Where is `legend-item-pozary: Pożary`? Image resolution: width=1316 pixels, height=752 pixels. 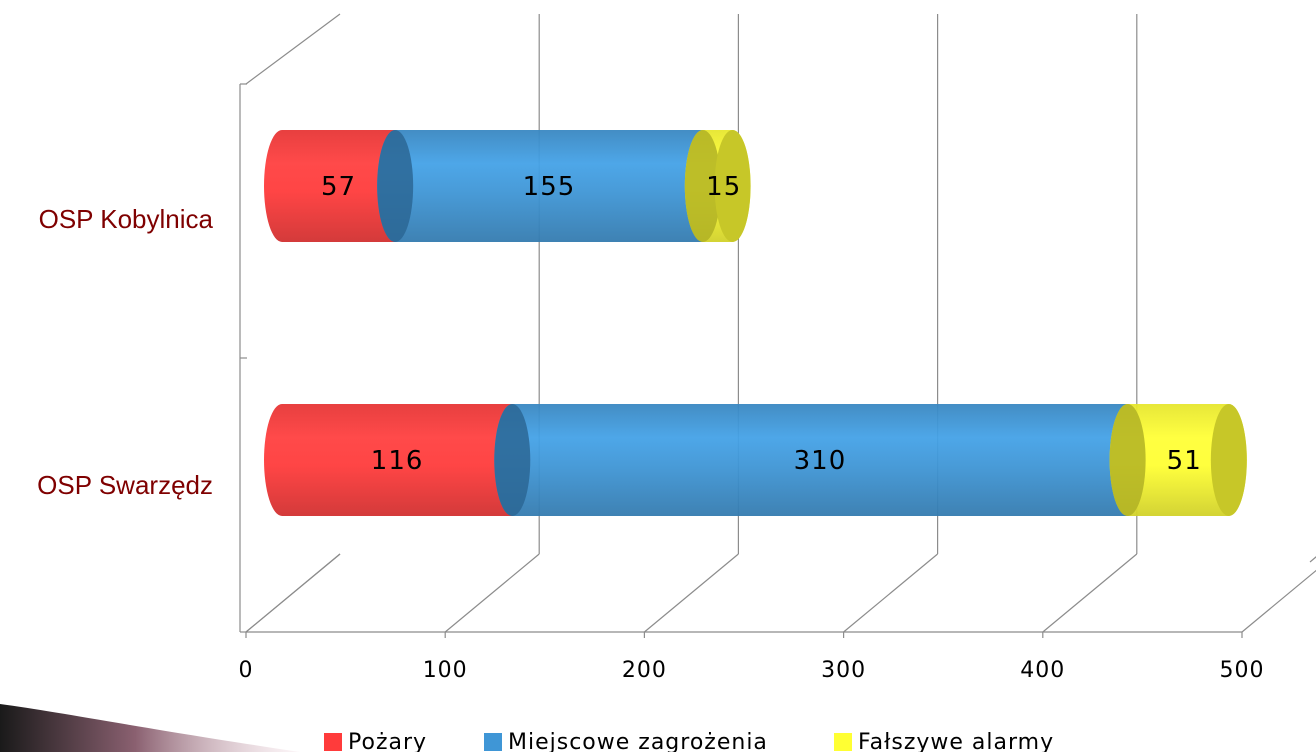 legend-item-pozary: Pożary is located at coordinates (375, 741).